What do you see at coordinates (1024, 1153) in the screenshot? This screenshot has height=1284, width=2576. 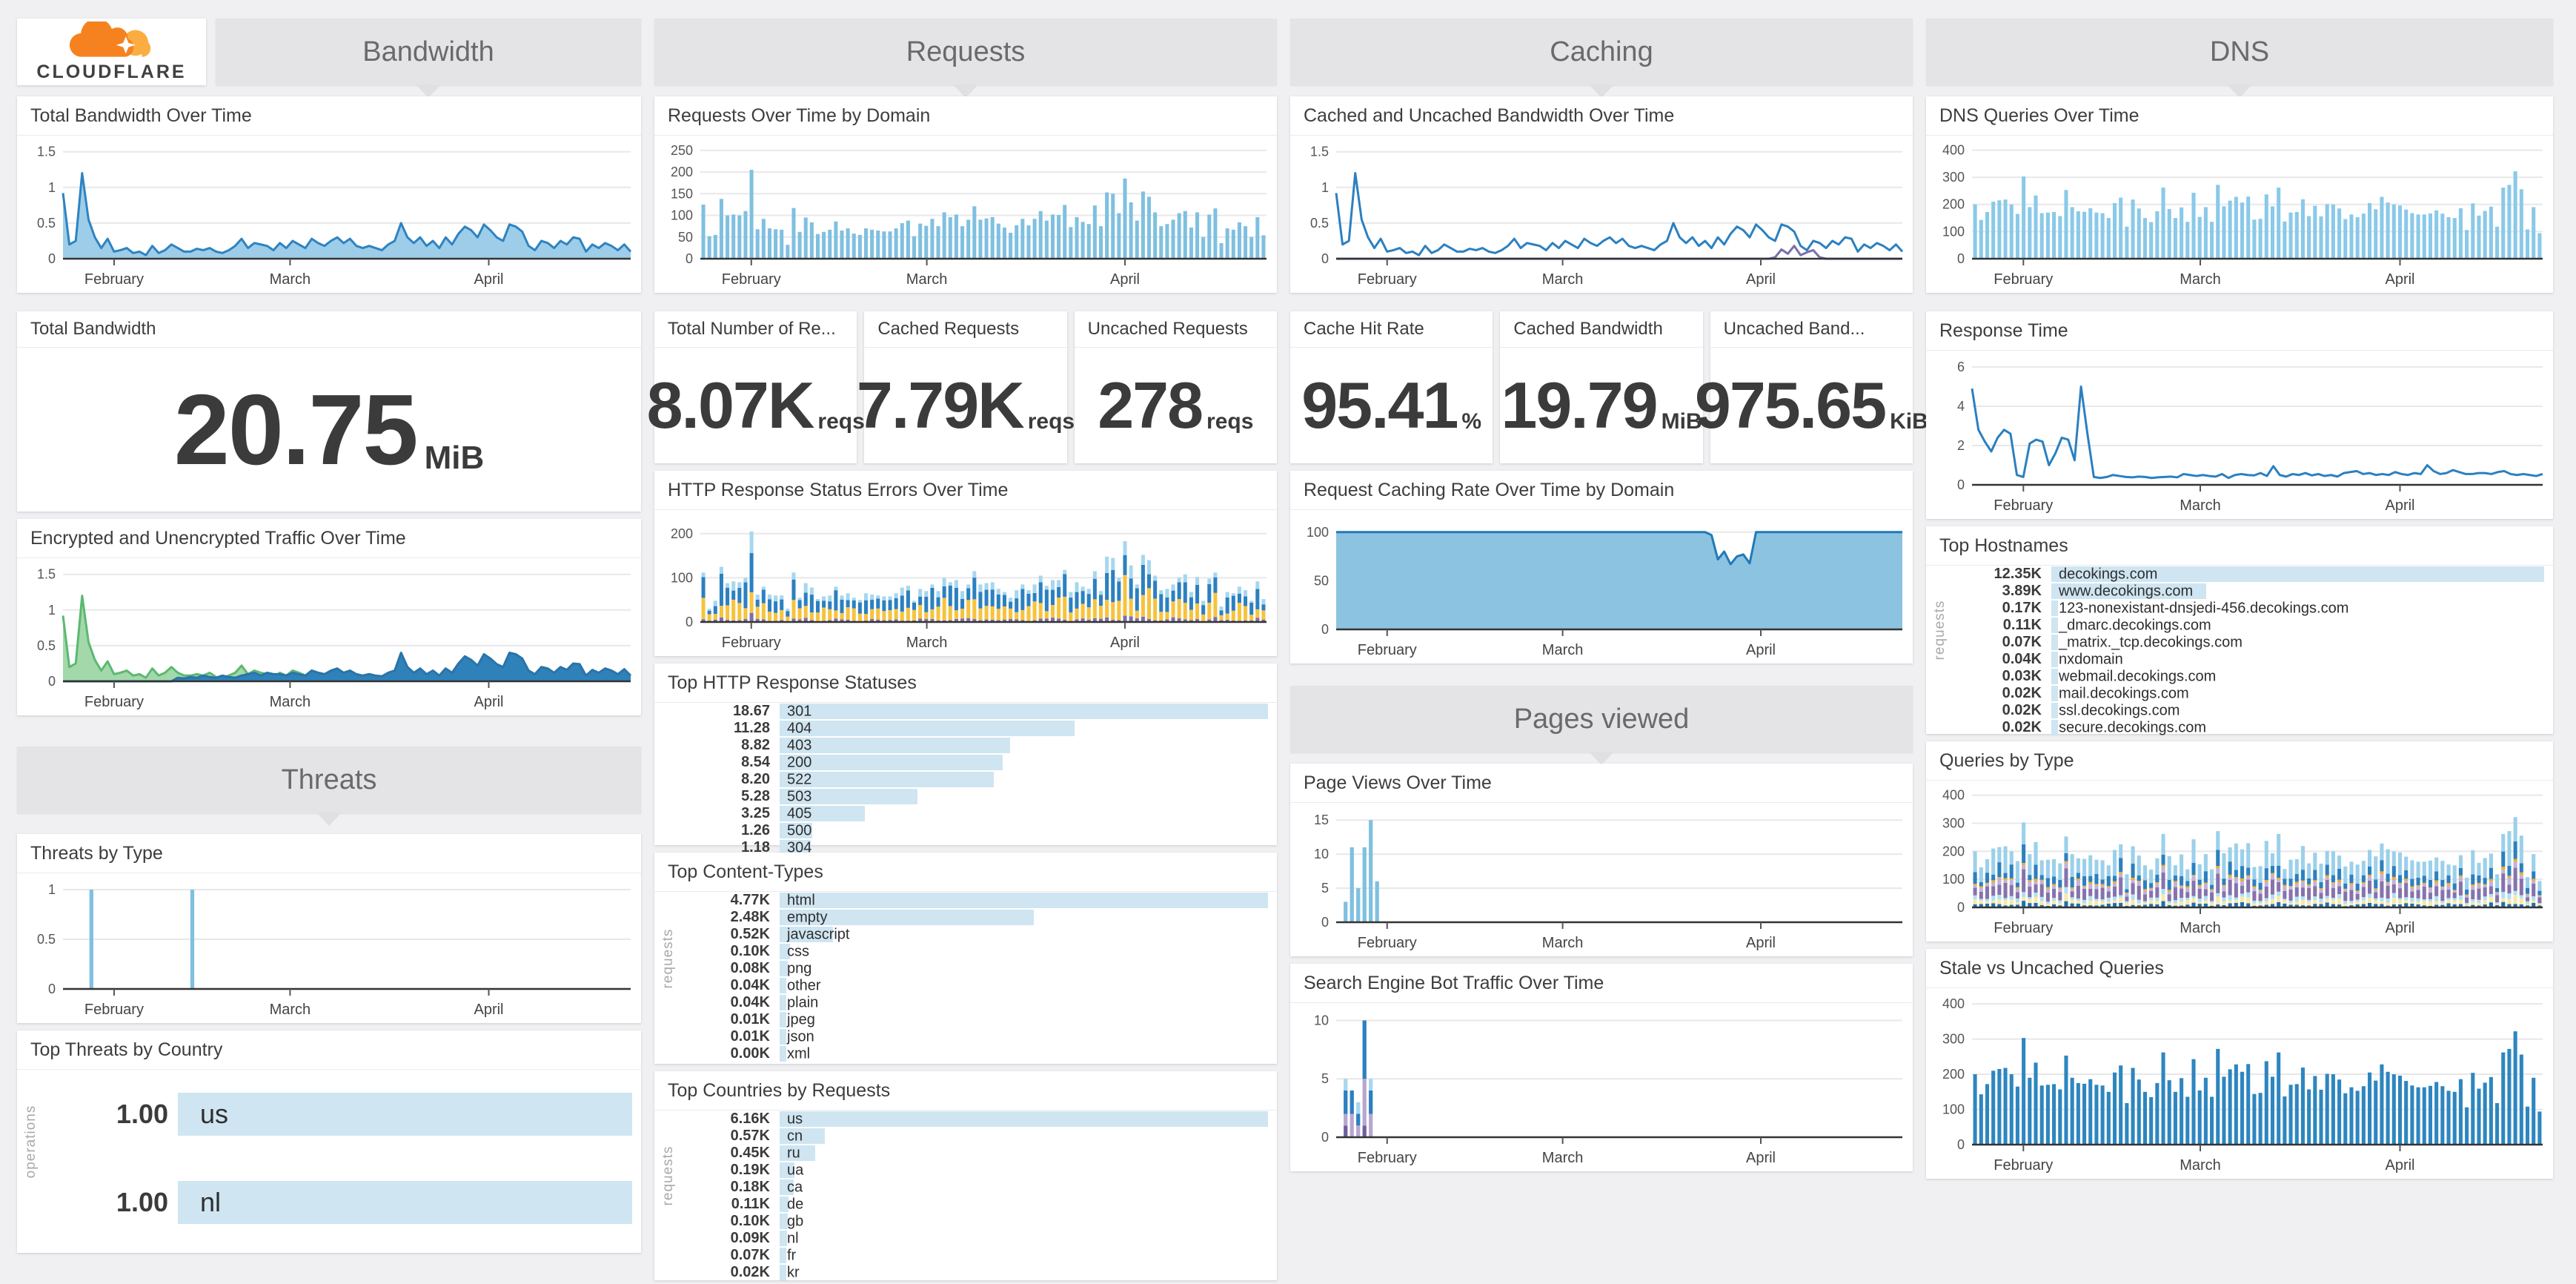 I see `row-bar: ru` at bounding box center [1024, 1153].